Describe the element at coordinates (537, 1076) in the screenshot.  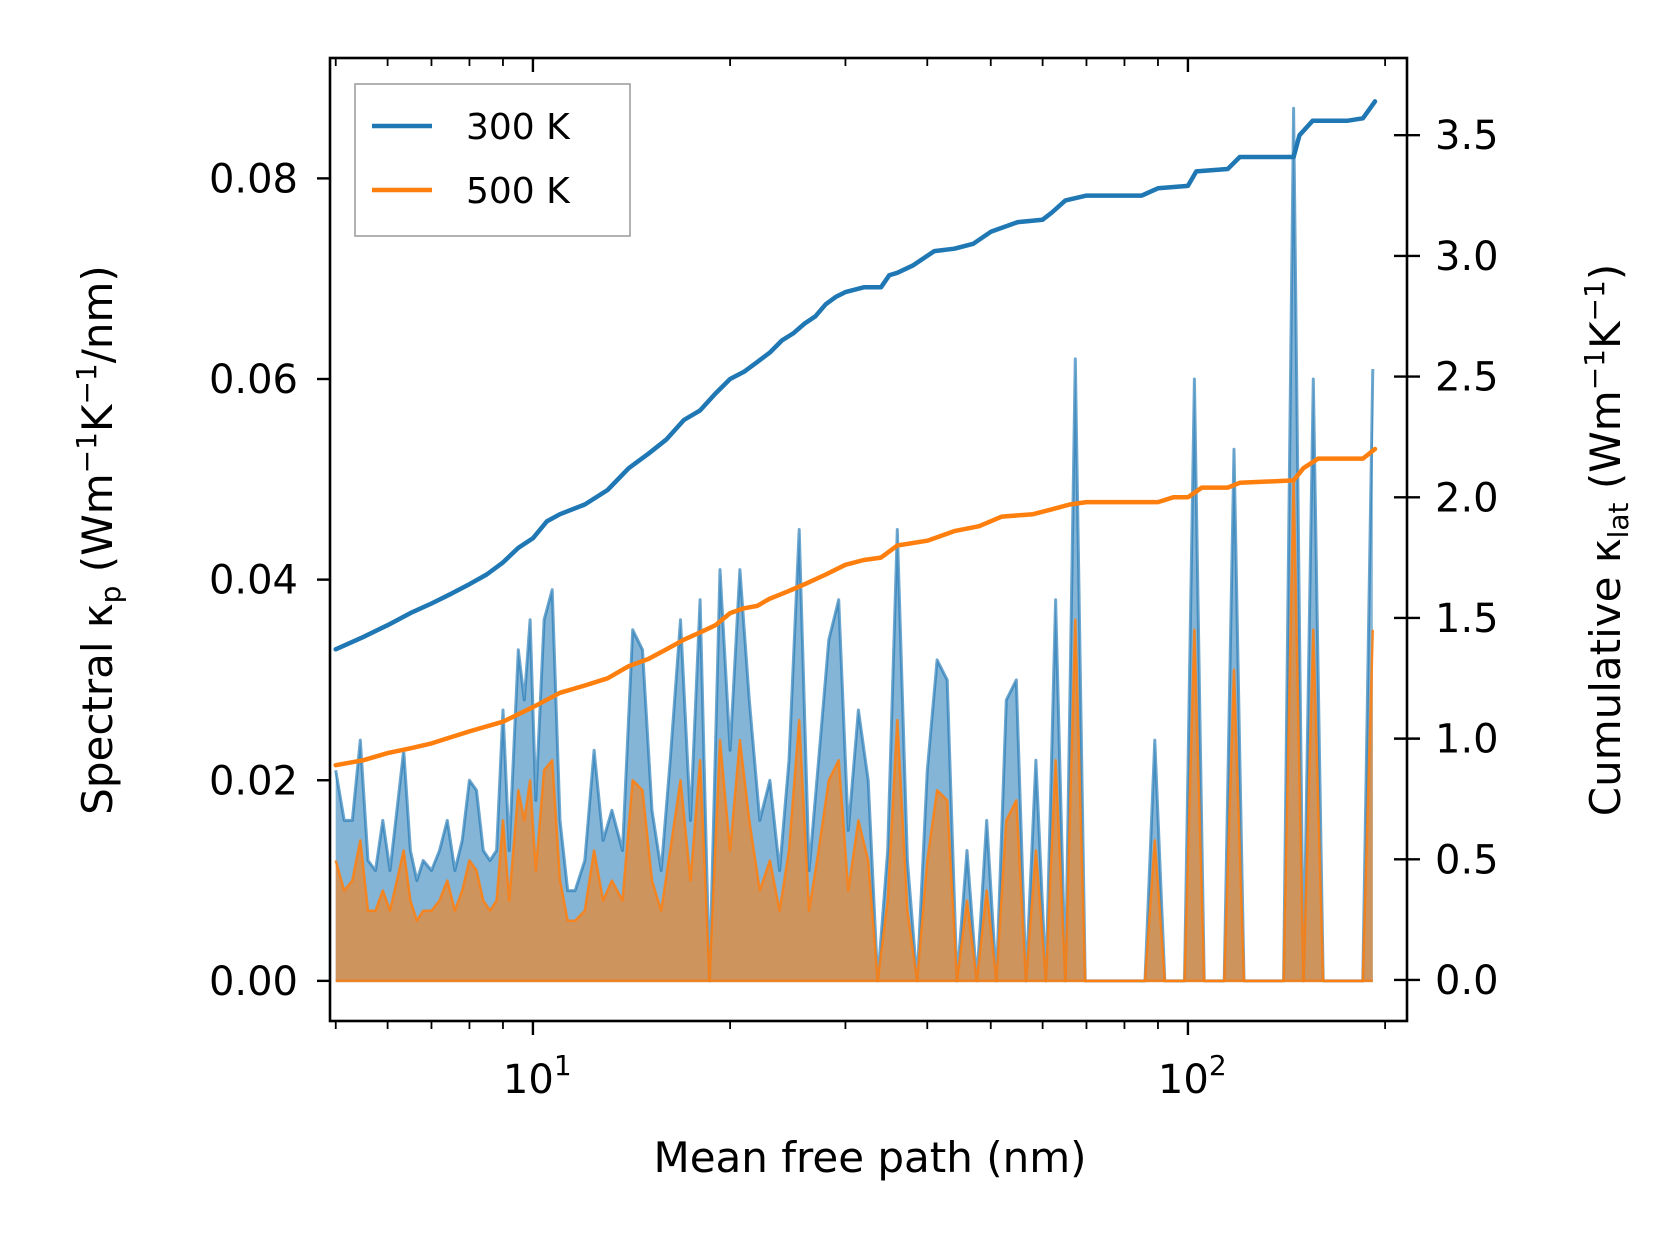
I see `x-tick-label: 10¹` at that location.